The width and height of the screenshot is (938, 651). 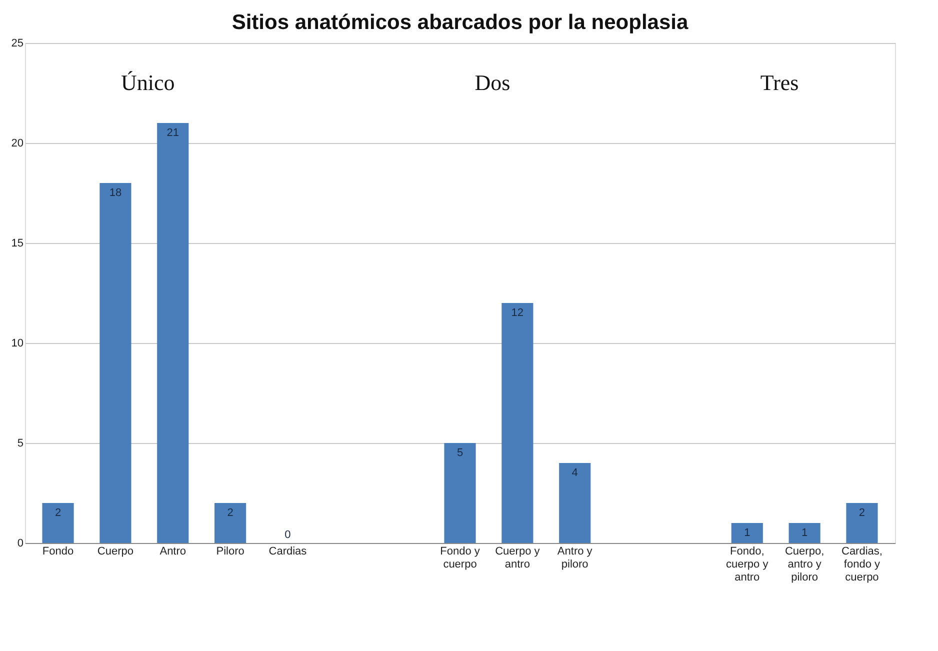 What do you see at coordinates (460, 453) in the screenshot?
I see `data-label: 5` at bounding box center [460, 453].